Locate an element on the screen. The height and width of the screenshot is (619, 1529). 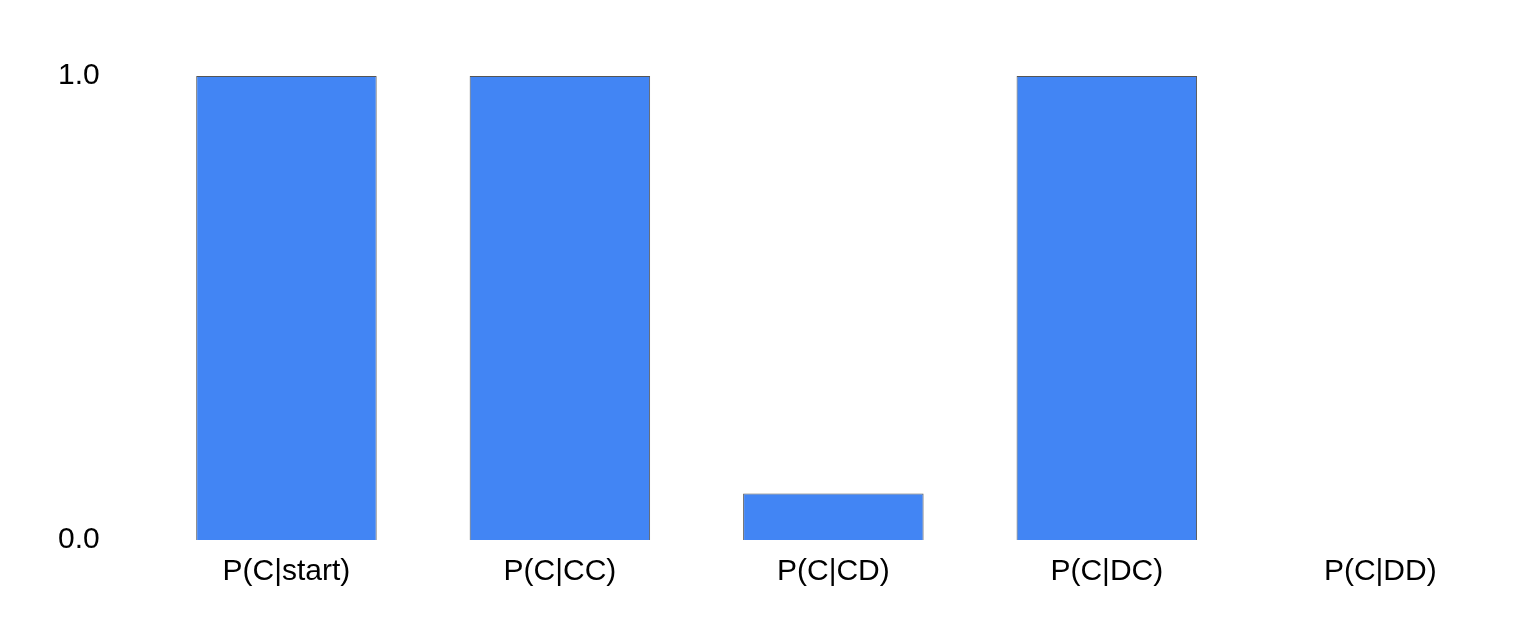
x-tick-label: P(C|DC) is located at coordinates (1107, 570).